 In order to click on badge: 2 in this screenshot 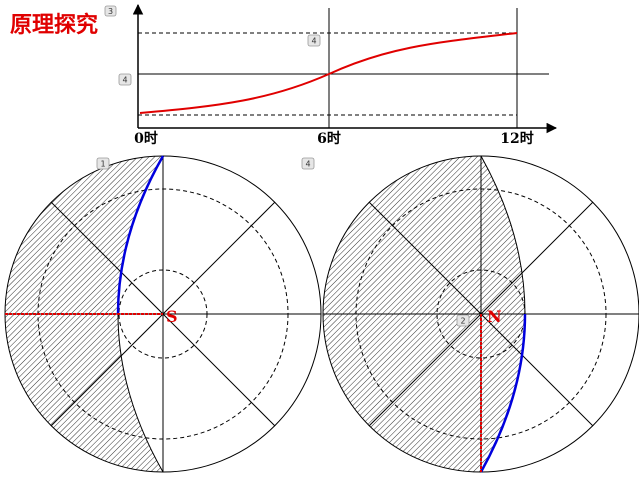, I will do `click(463, 320)`.